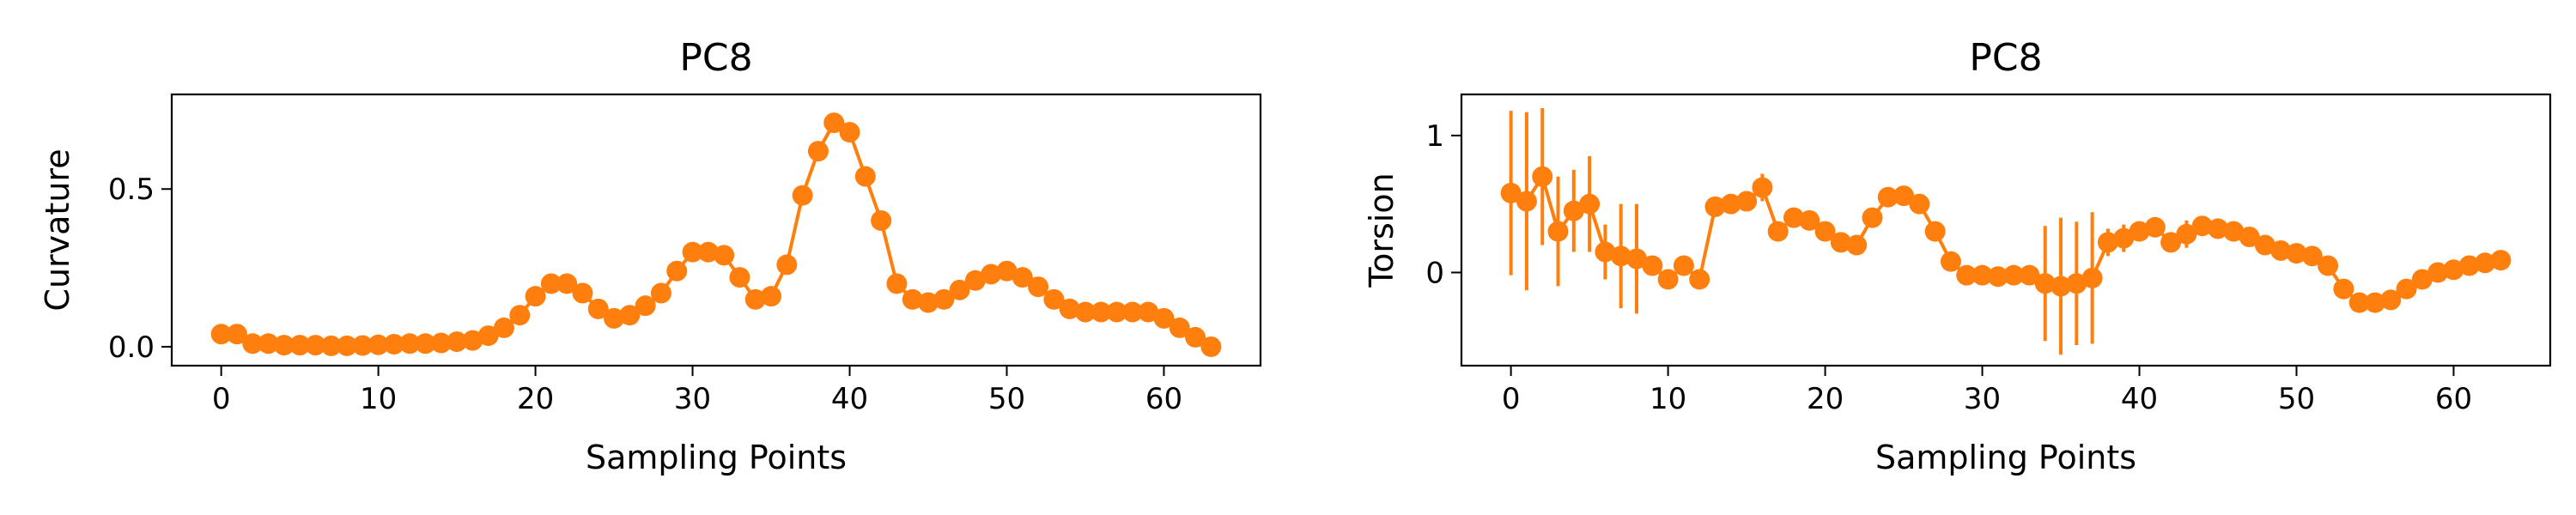 Image resolution: width=2576 pixels, height=515 pixels. I want to click on curvature-x-tick-label-60: 60, so click(1163, 399).